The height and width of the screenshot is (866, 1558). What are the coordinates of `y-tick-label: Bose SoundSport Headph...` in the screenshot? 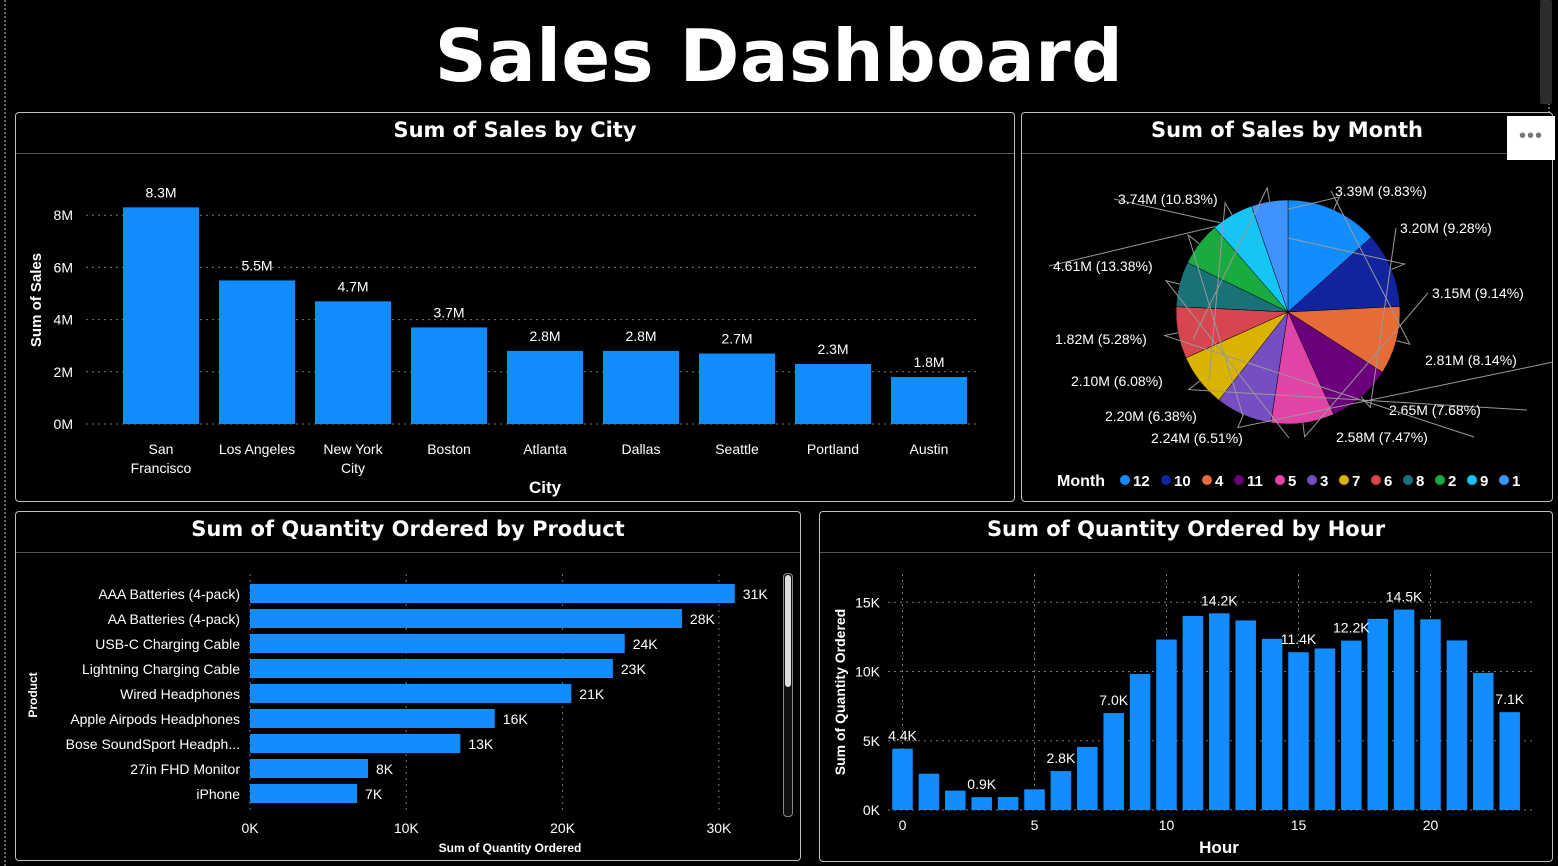 It's located at (153, 744).